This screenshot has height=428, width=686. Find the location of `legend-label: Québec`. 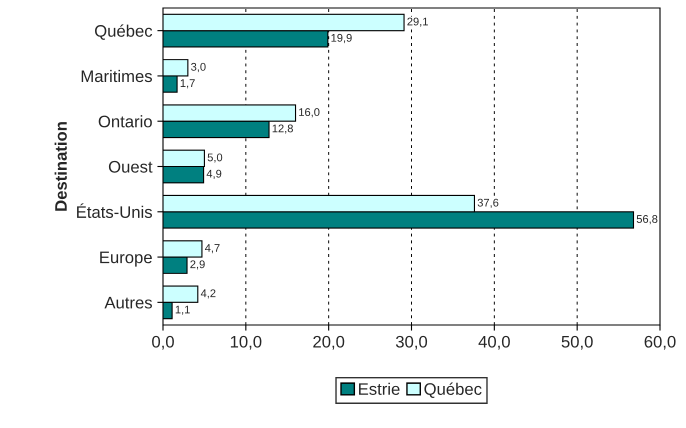

legend-label: Québec is located at coordinates (453, 390).